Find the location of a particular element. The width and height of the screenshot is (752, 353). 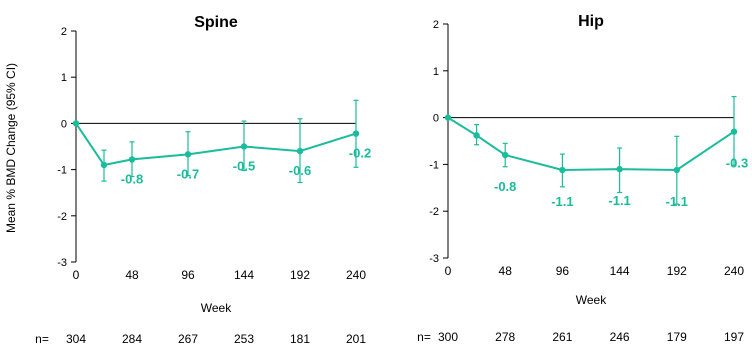

spine-x-tick-label: 48 is located at coordinates (132, 275).